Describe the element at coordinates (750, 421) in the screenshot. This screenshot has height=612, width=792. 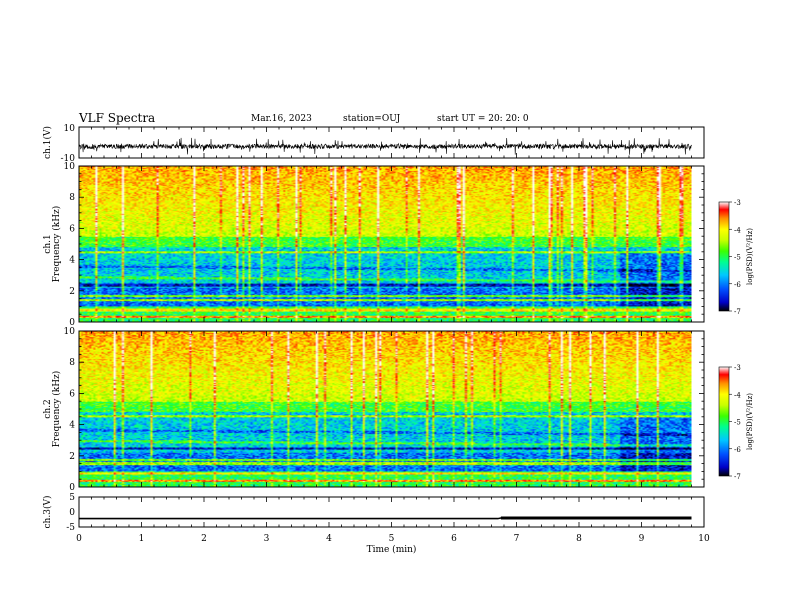
I see `ch2-spectrogram-colorbar-label: log(PSD)(V²/Hz)` at that location.